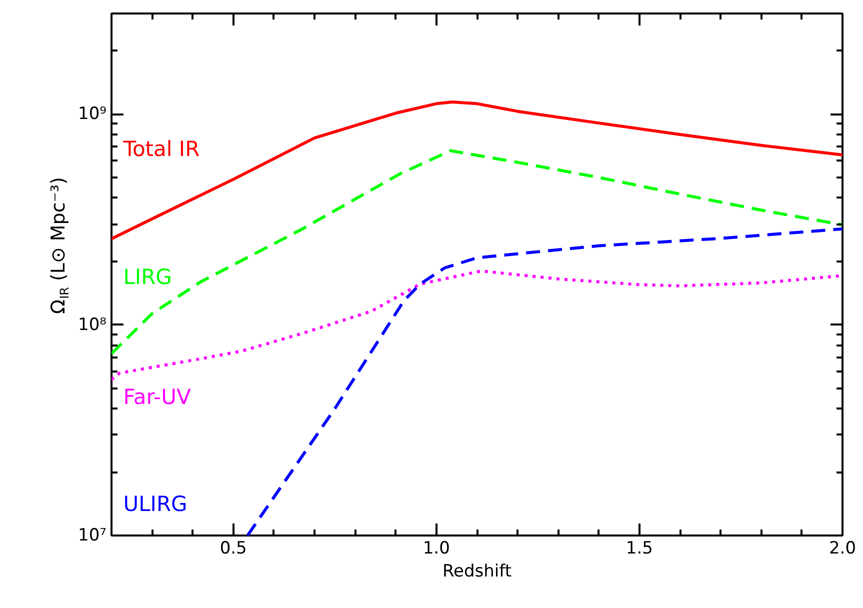  I want to click on y-axis-title: ΩIR (L⊙ Mpc⁻³), so click(60, 245).